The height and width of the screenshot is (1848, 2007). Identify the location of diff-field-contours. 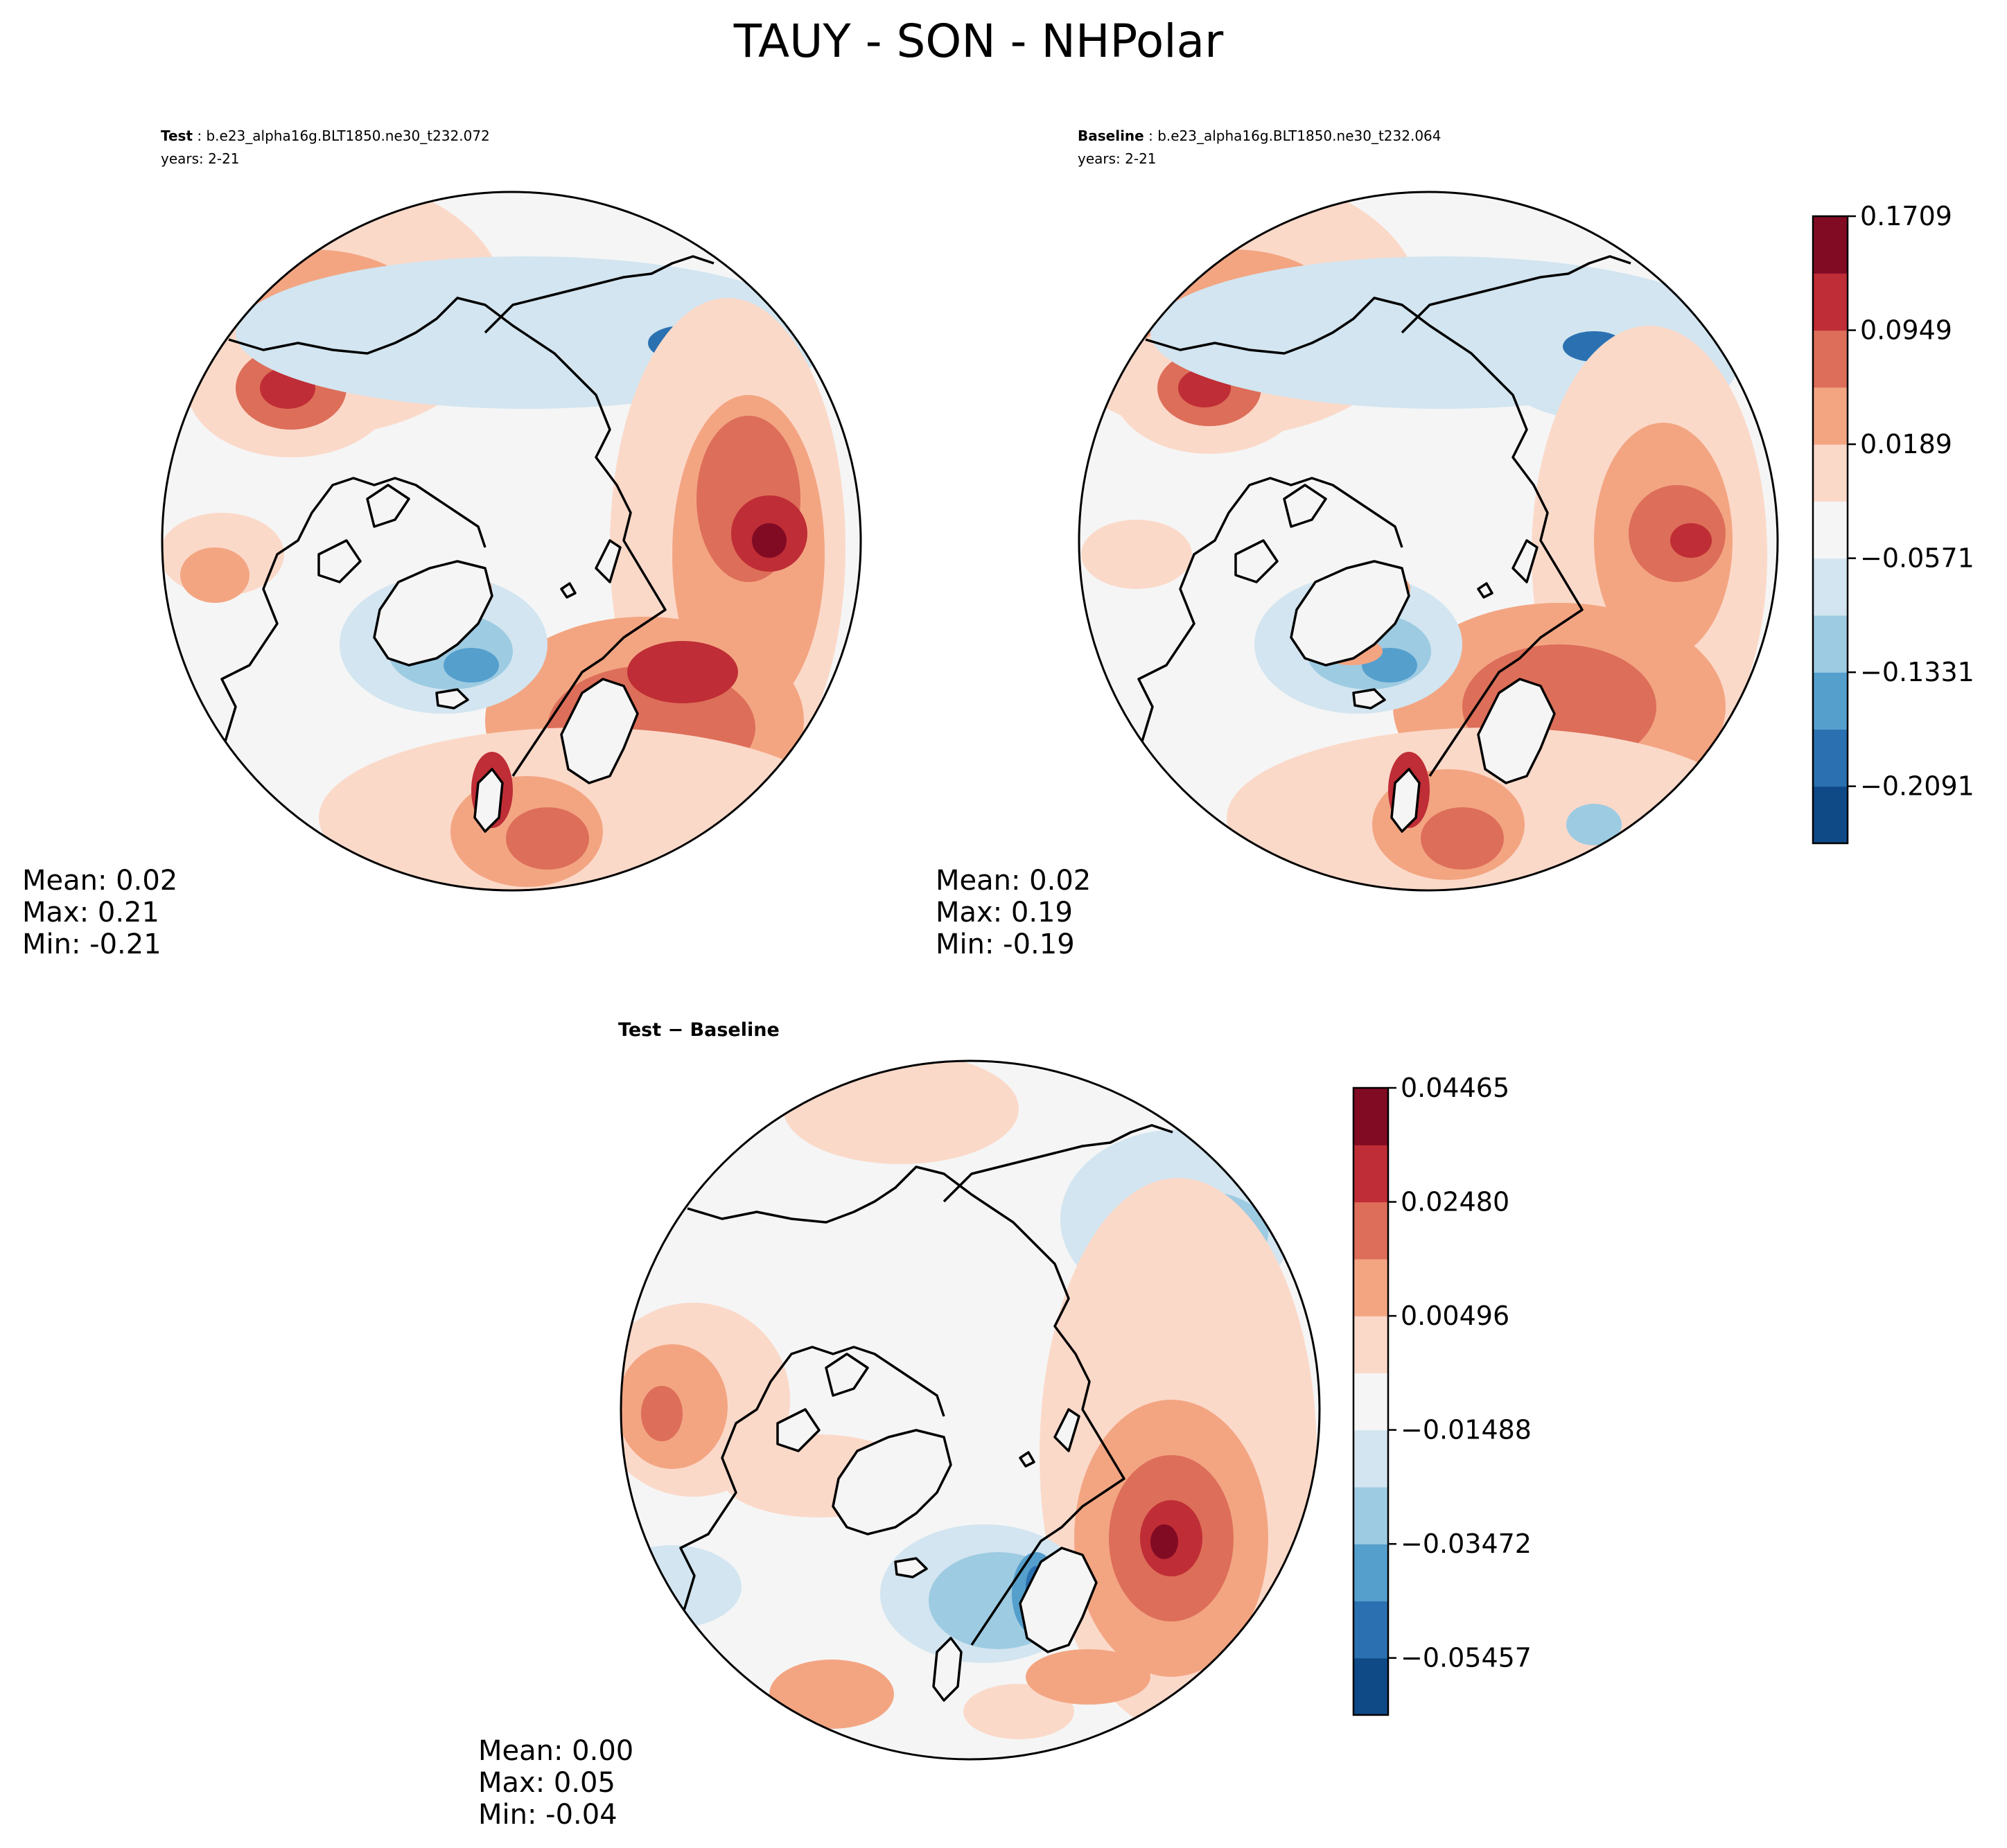
(969, 1400).